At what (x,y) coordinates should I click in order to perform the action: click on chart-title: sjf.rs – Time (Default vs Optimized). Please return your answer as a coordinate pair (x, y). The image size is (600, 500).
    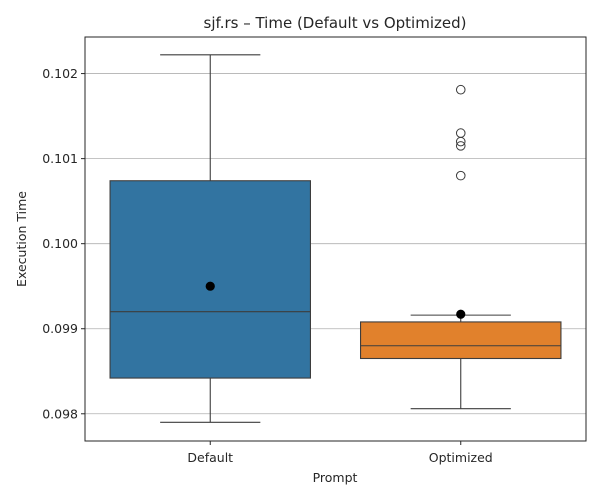
    Looking at the image, I should click on (335, 23).